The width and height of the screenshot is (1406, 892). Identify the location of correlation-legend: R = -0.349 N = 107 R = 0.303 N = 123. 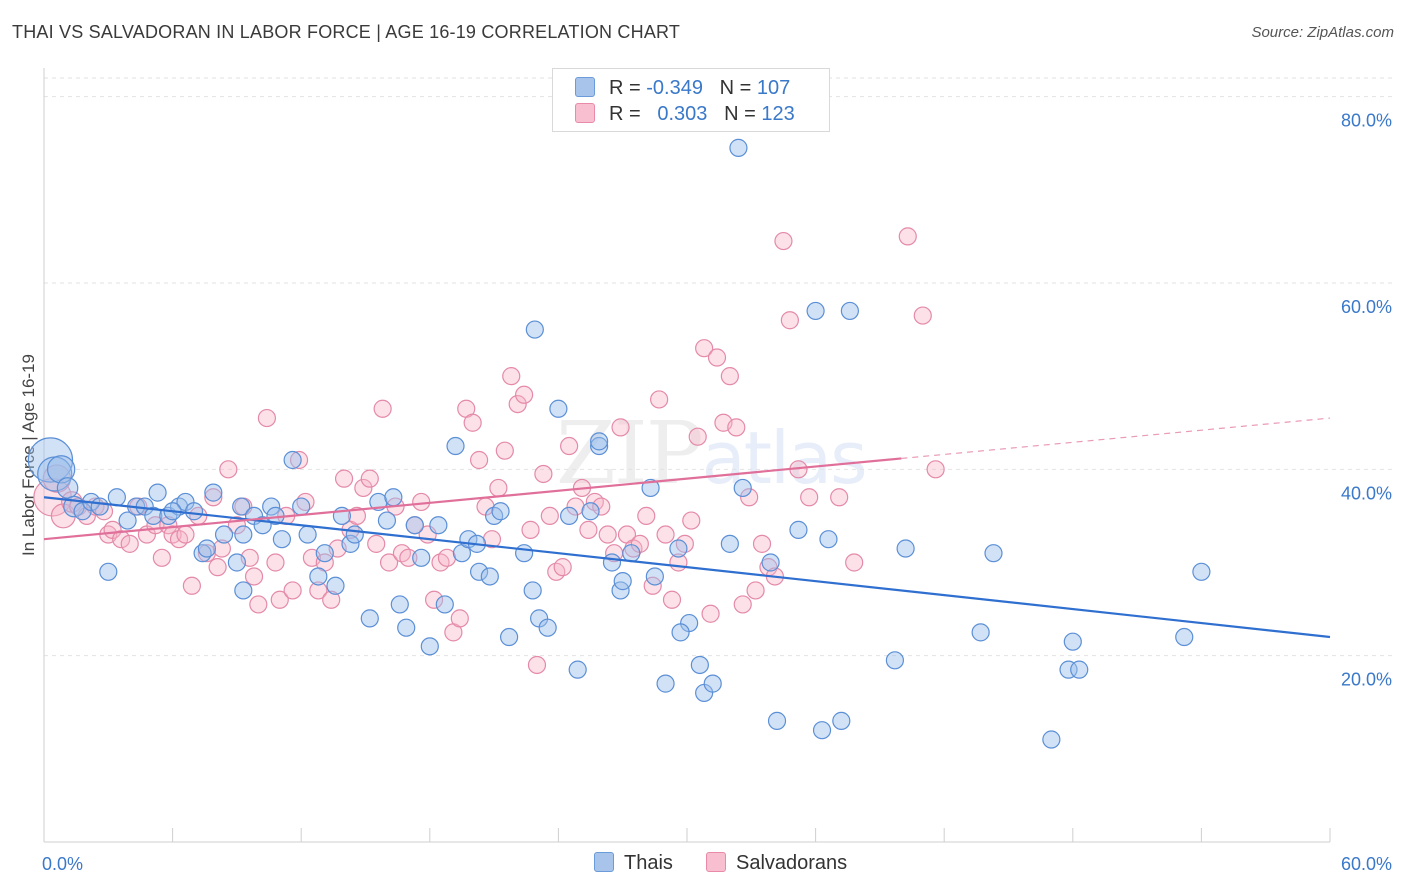
(691, 100).